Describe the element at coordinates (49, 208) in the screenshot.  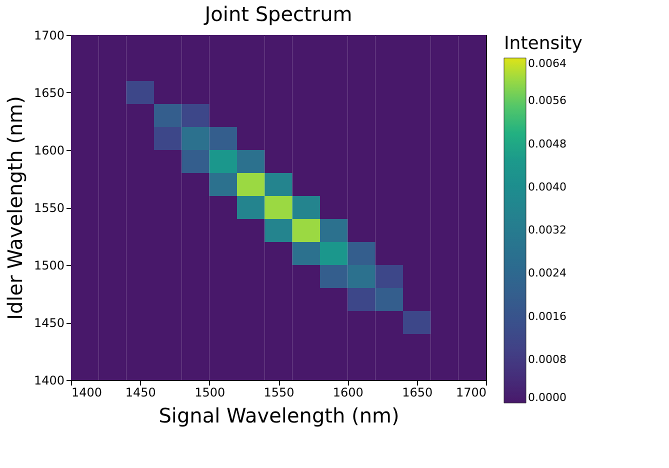
I see `y-tick-label: 1550` at that location.